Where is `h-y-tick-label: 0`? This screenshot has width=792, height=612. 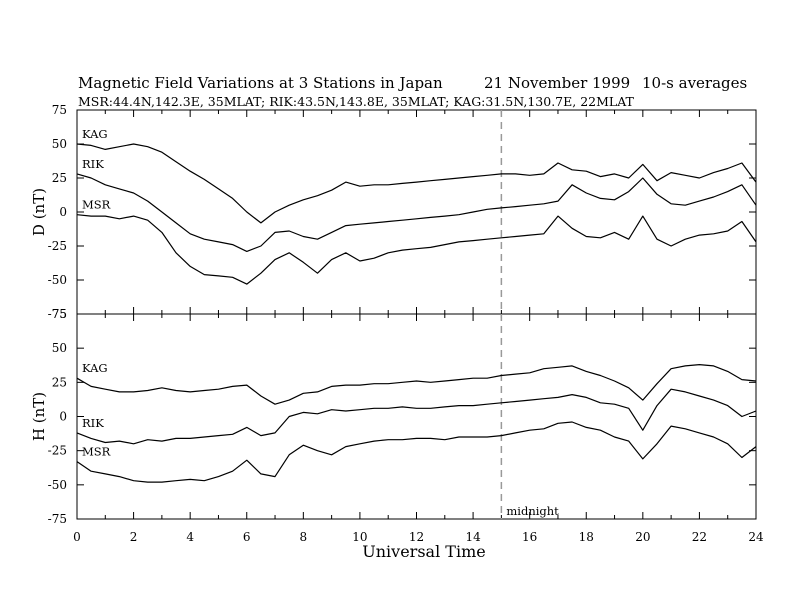 h-y-tick-label: 0 is located at coordinates (63, 417).